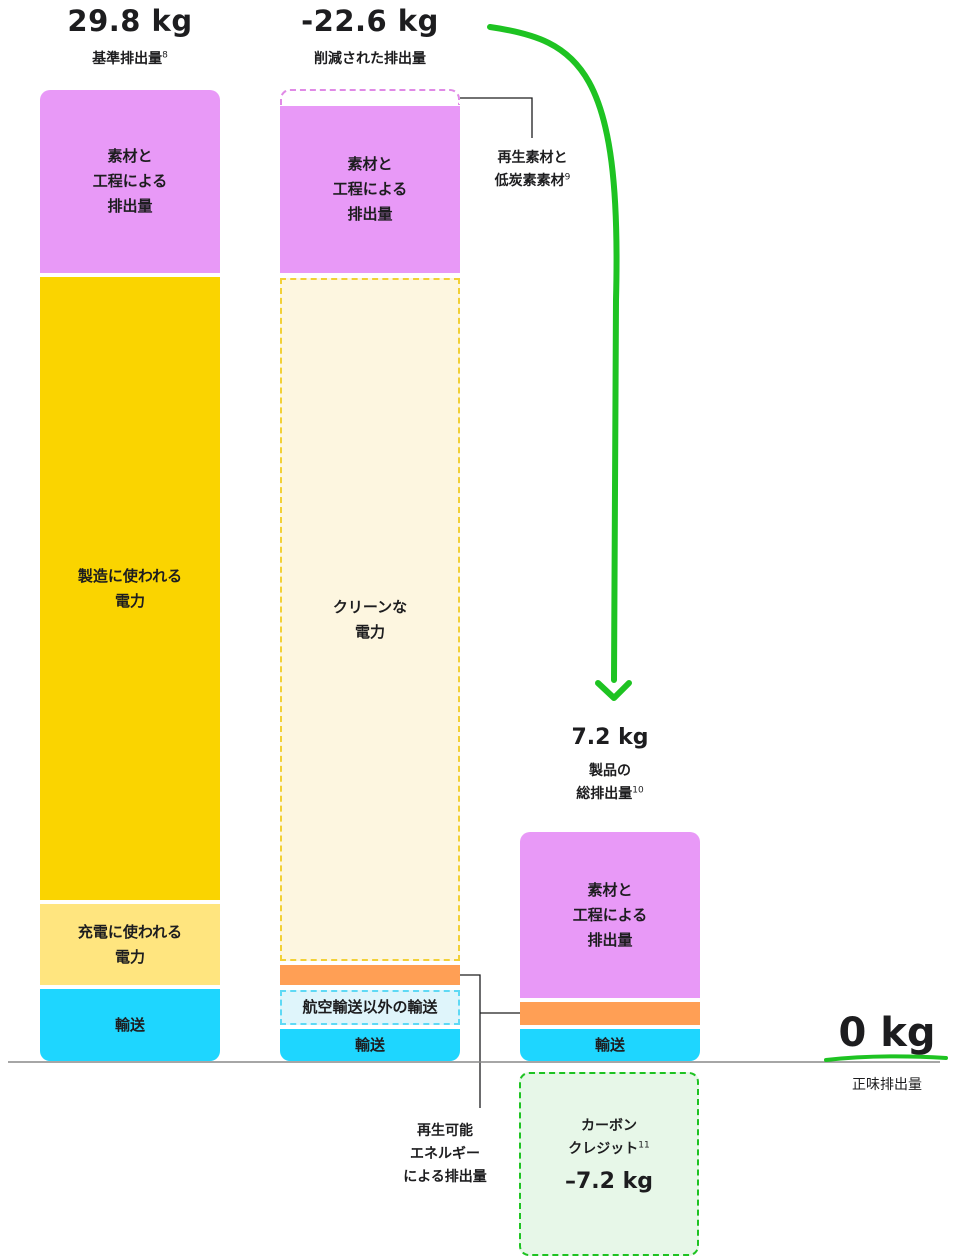 The height and width of the screenshot is (1256, 961). I want to click on reduction-arrow-head, so click(613, 690).